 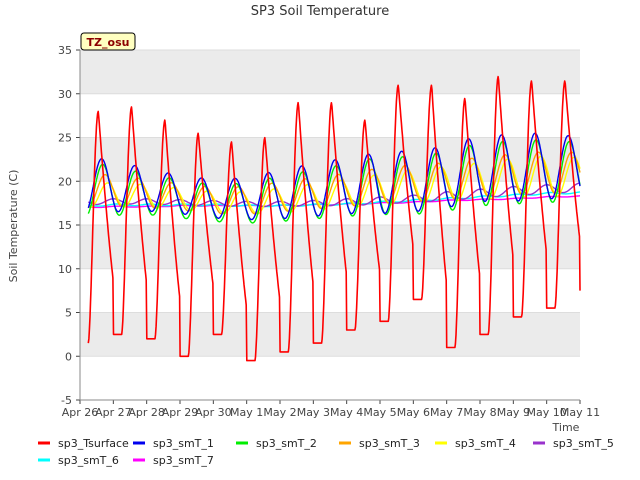 I want to click on x-tick-label: May 8, so click(x=479, y=412).